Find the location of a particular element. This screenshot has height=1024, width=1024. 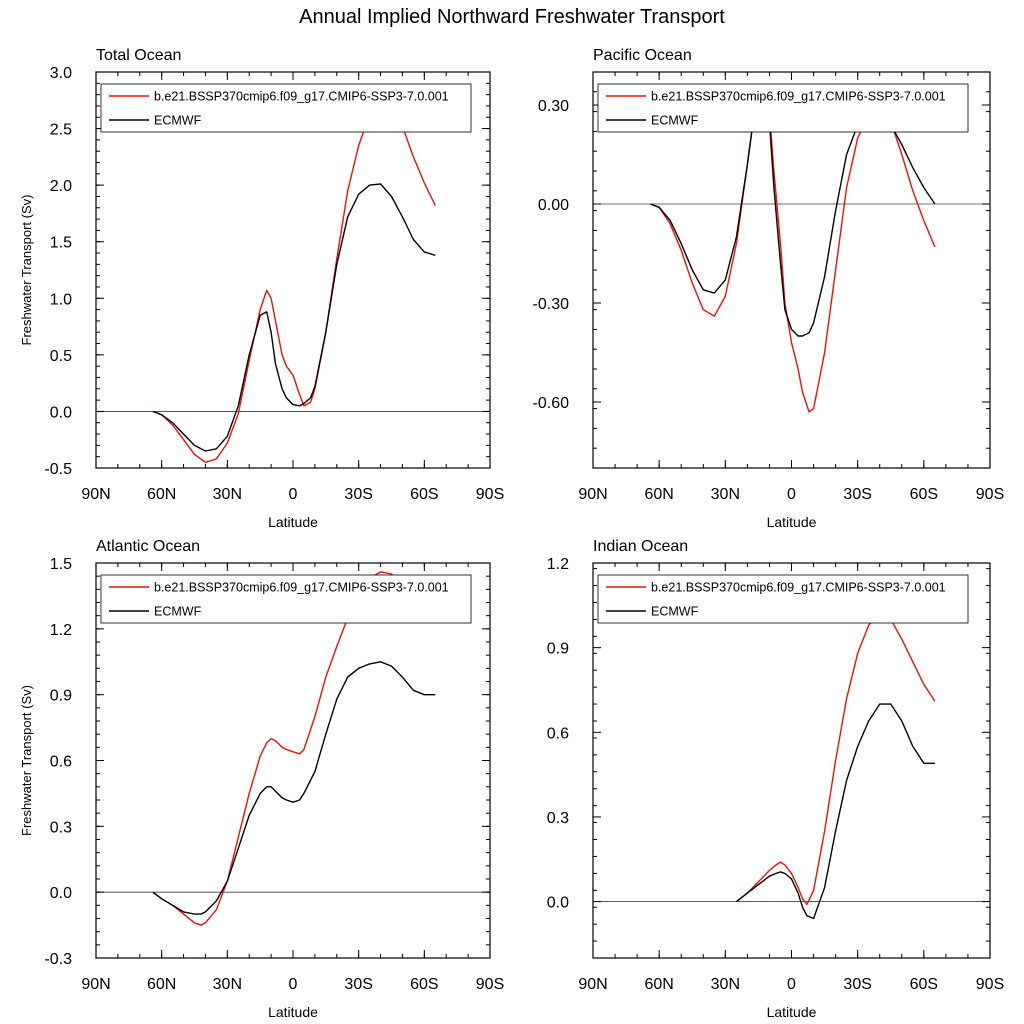

y-tick-label: 2.0 is located at coordinates (61, 186).